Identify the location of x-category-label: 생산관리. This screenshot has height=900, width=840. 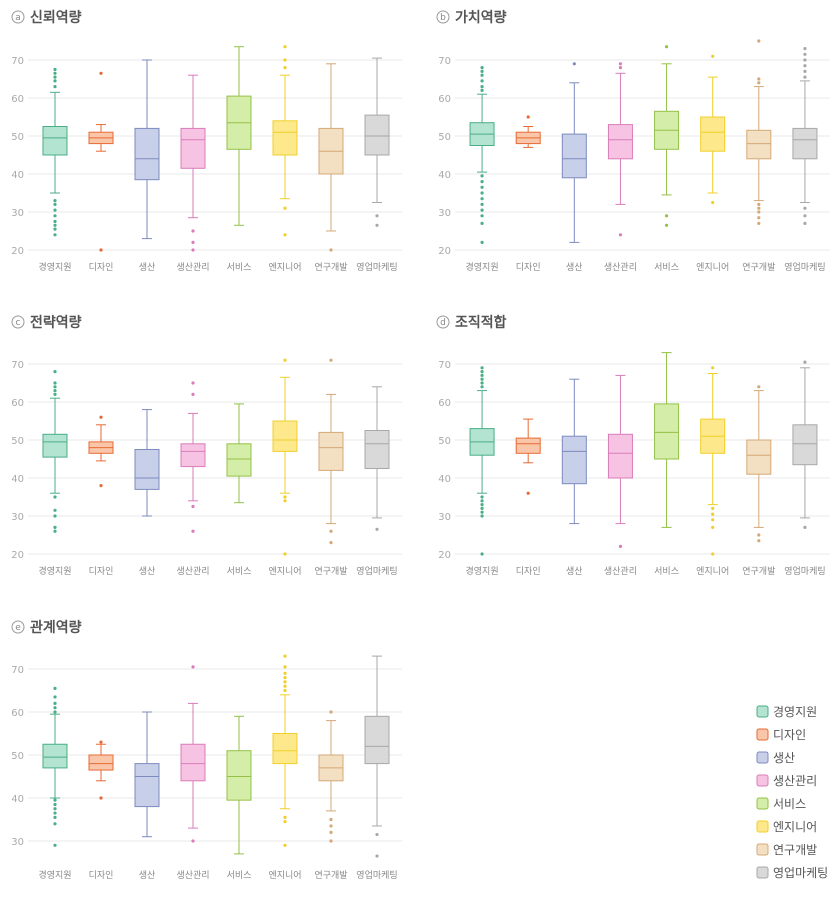
(192, 571).